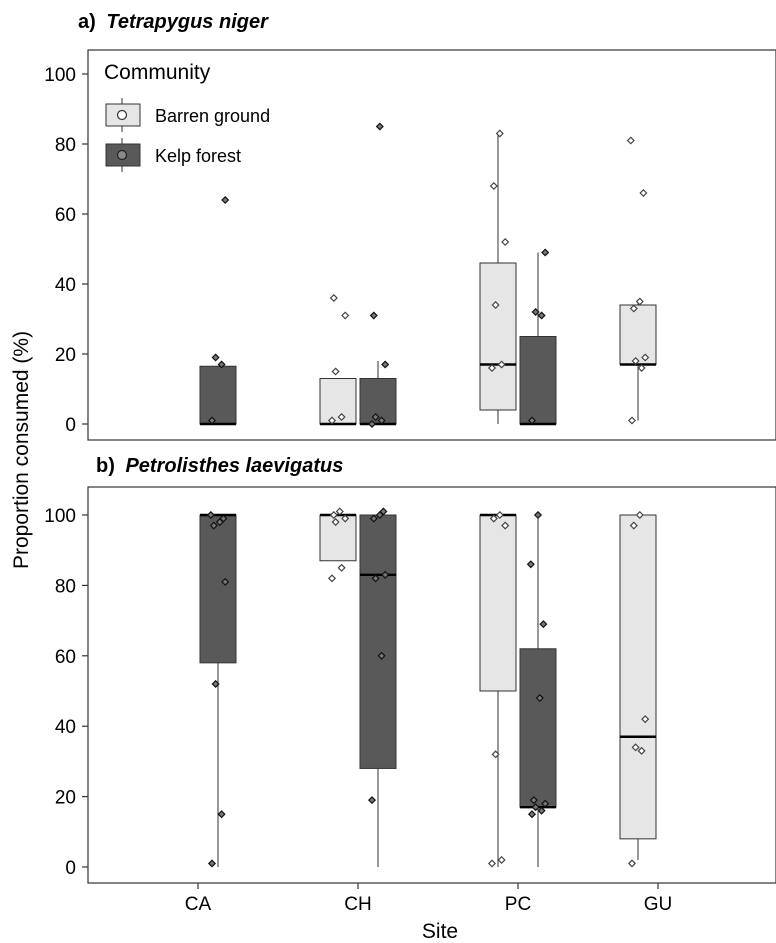  I want to click on x-axis-label: Site, so click(440, 931).